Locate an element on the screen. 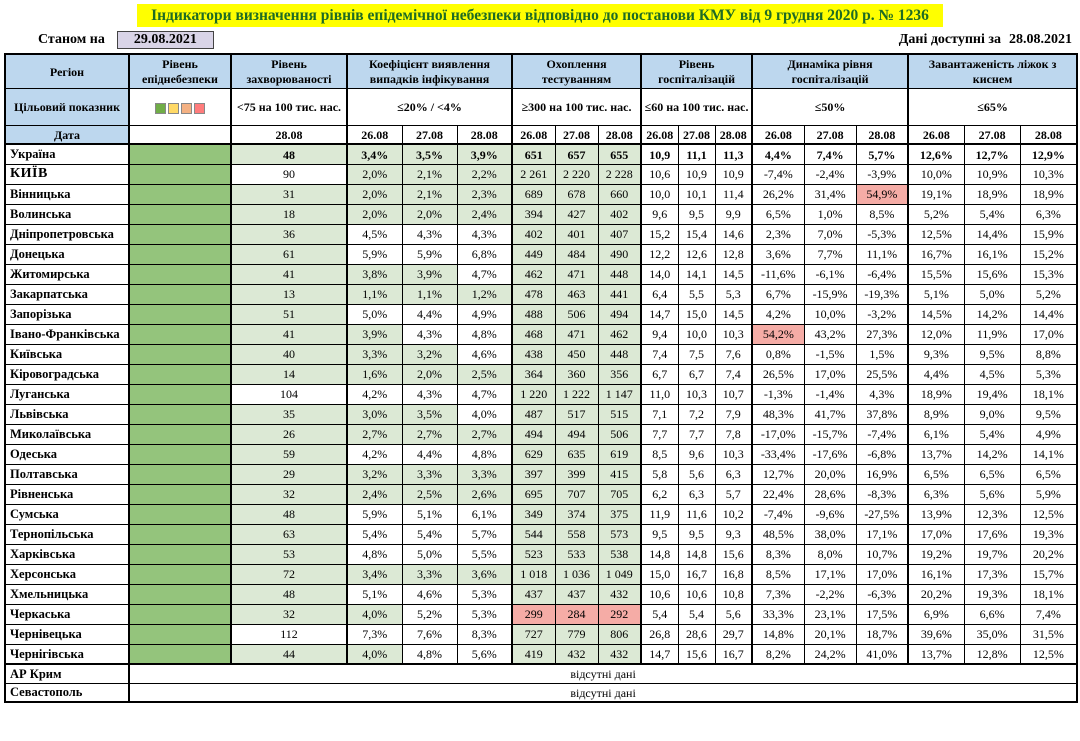  hospitalization-dynamics-value: 17,0% is located at coordinates (830, 374).